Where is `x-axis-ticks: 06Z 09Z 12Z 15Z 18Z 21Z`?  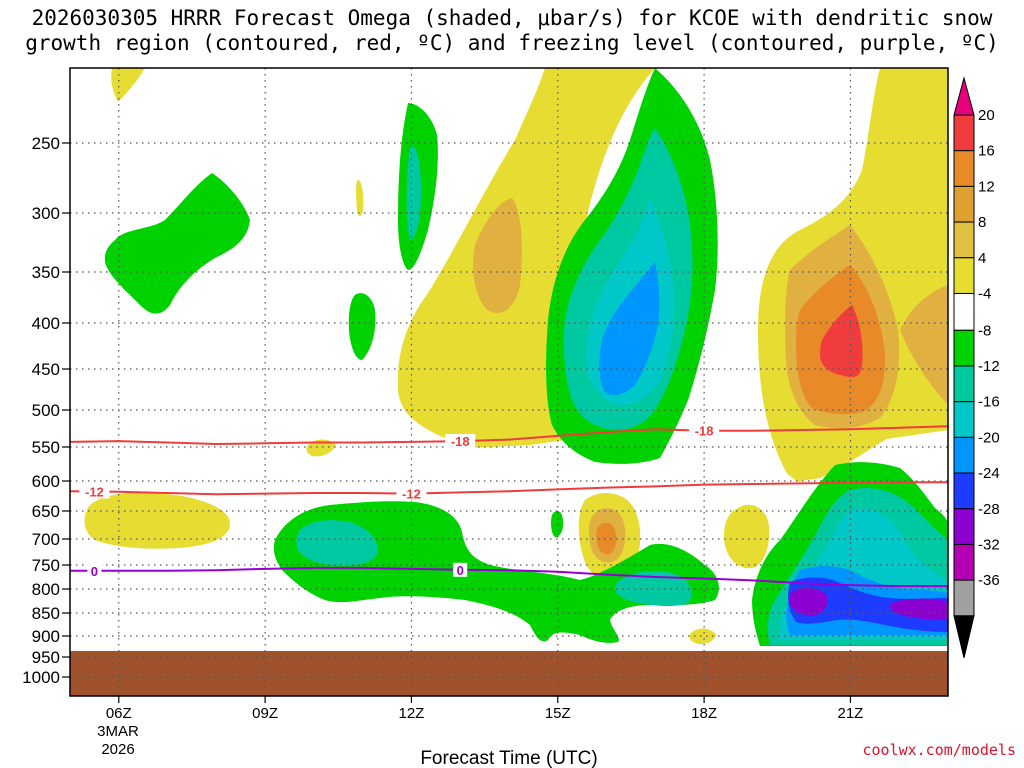 x-axis-ticks: 06Z 09Z 12Z 15Z 18Z 21Z is located at coordinates (485, 709).